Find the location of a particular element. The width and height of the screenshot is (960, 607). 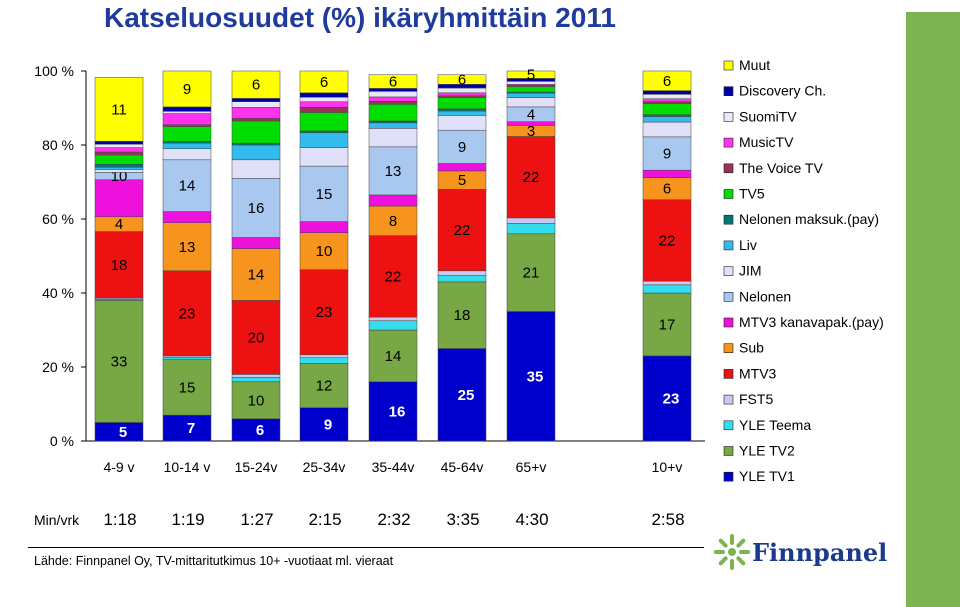

logo-text: Finnpanel is located at coordinates (820, 552).